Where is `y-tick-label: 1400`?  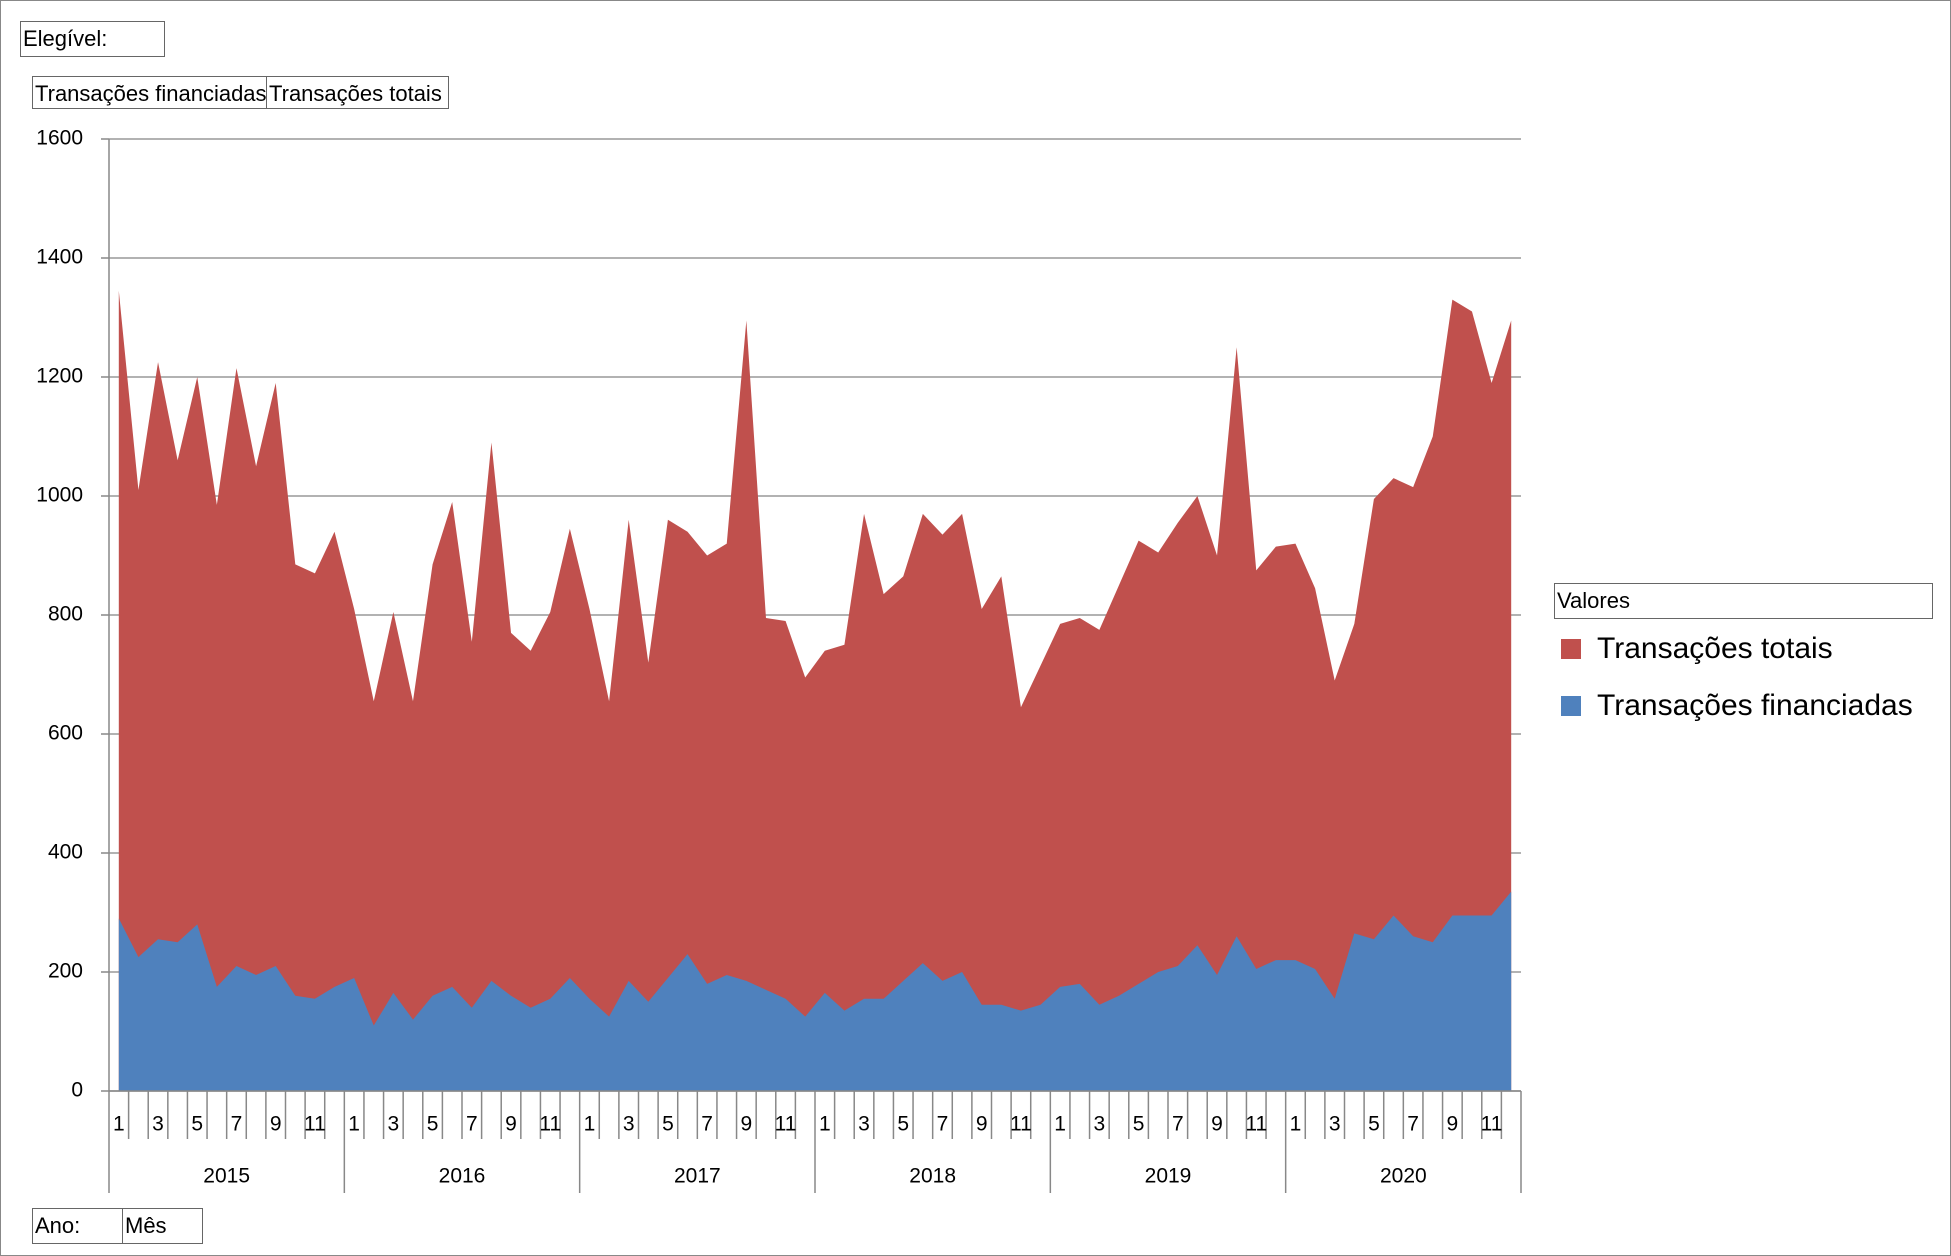 y-tick-label: 1400 is located at coordinates (59, 257).